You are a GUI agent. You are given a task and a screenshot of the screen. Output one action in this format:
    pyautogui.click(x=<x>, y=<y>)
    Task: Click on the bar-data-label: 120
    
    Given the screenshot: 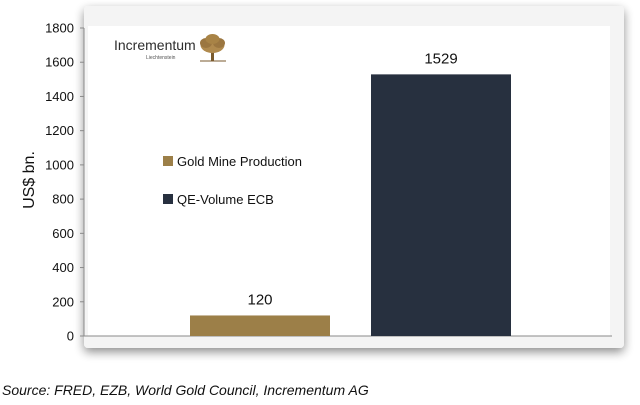 What is the action you would take?
    pyautogui.click(x=259, y=299)
    